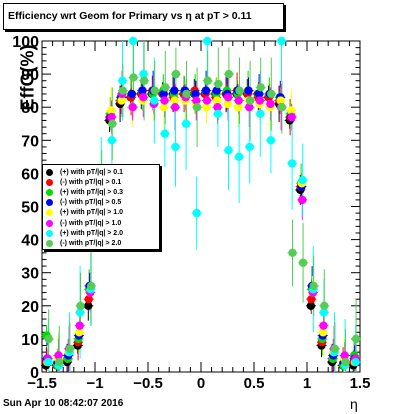 The height and width of the screenshot is (414, 400). I want to click on x-tick-label: −0.5, so click(148, 383).